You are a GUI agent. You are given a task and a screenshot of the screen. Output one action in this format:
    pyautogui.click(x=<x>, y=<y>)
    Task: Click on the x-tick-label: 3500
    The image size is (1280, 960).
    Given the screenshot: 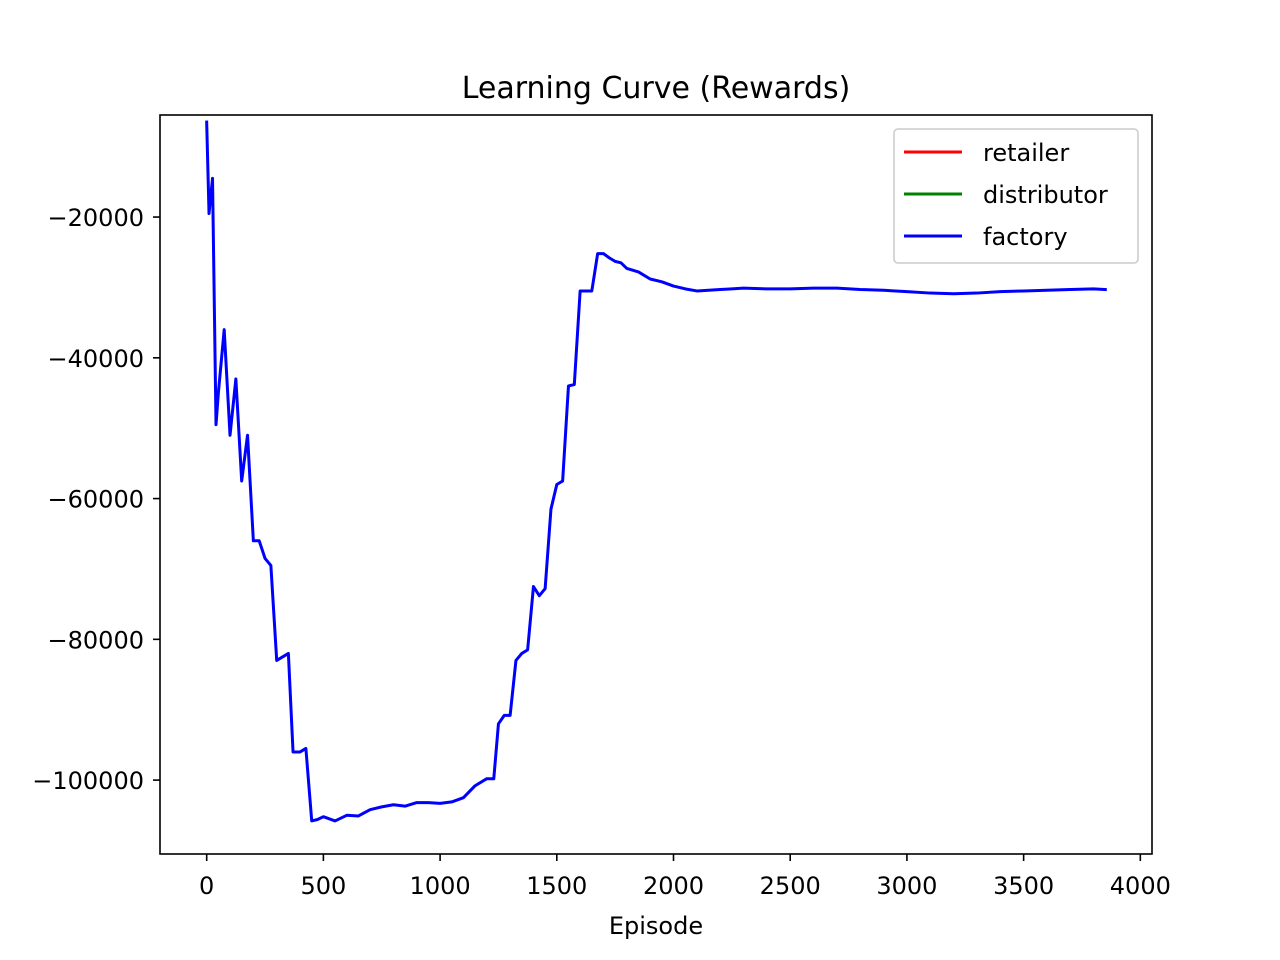 What is the action you would take?
    pyautogui.click(x=1023, y=886)
    